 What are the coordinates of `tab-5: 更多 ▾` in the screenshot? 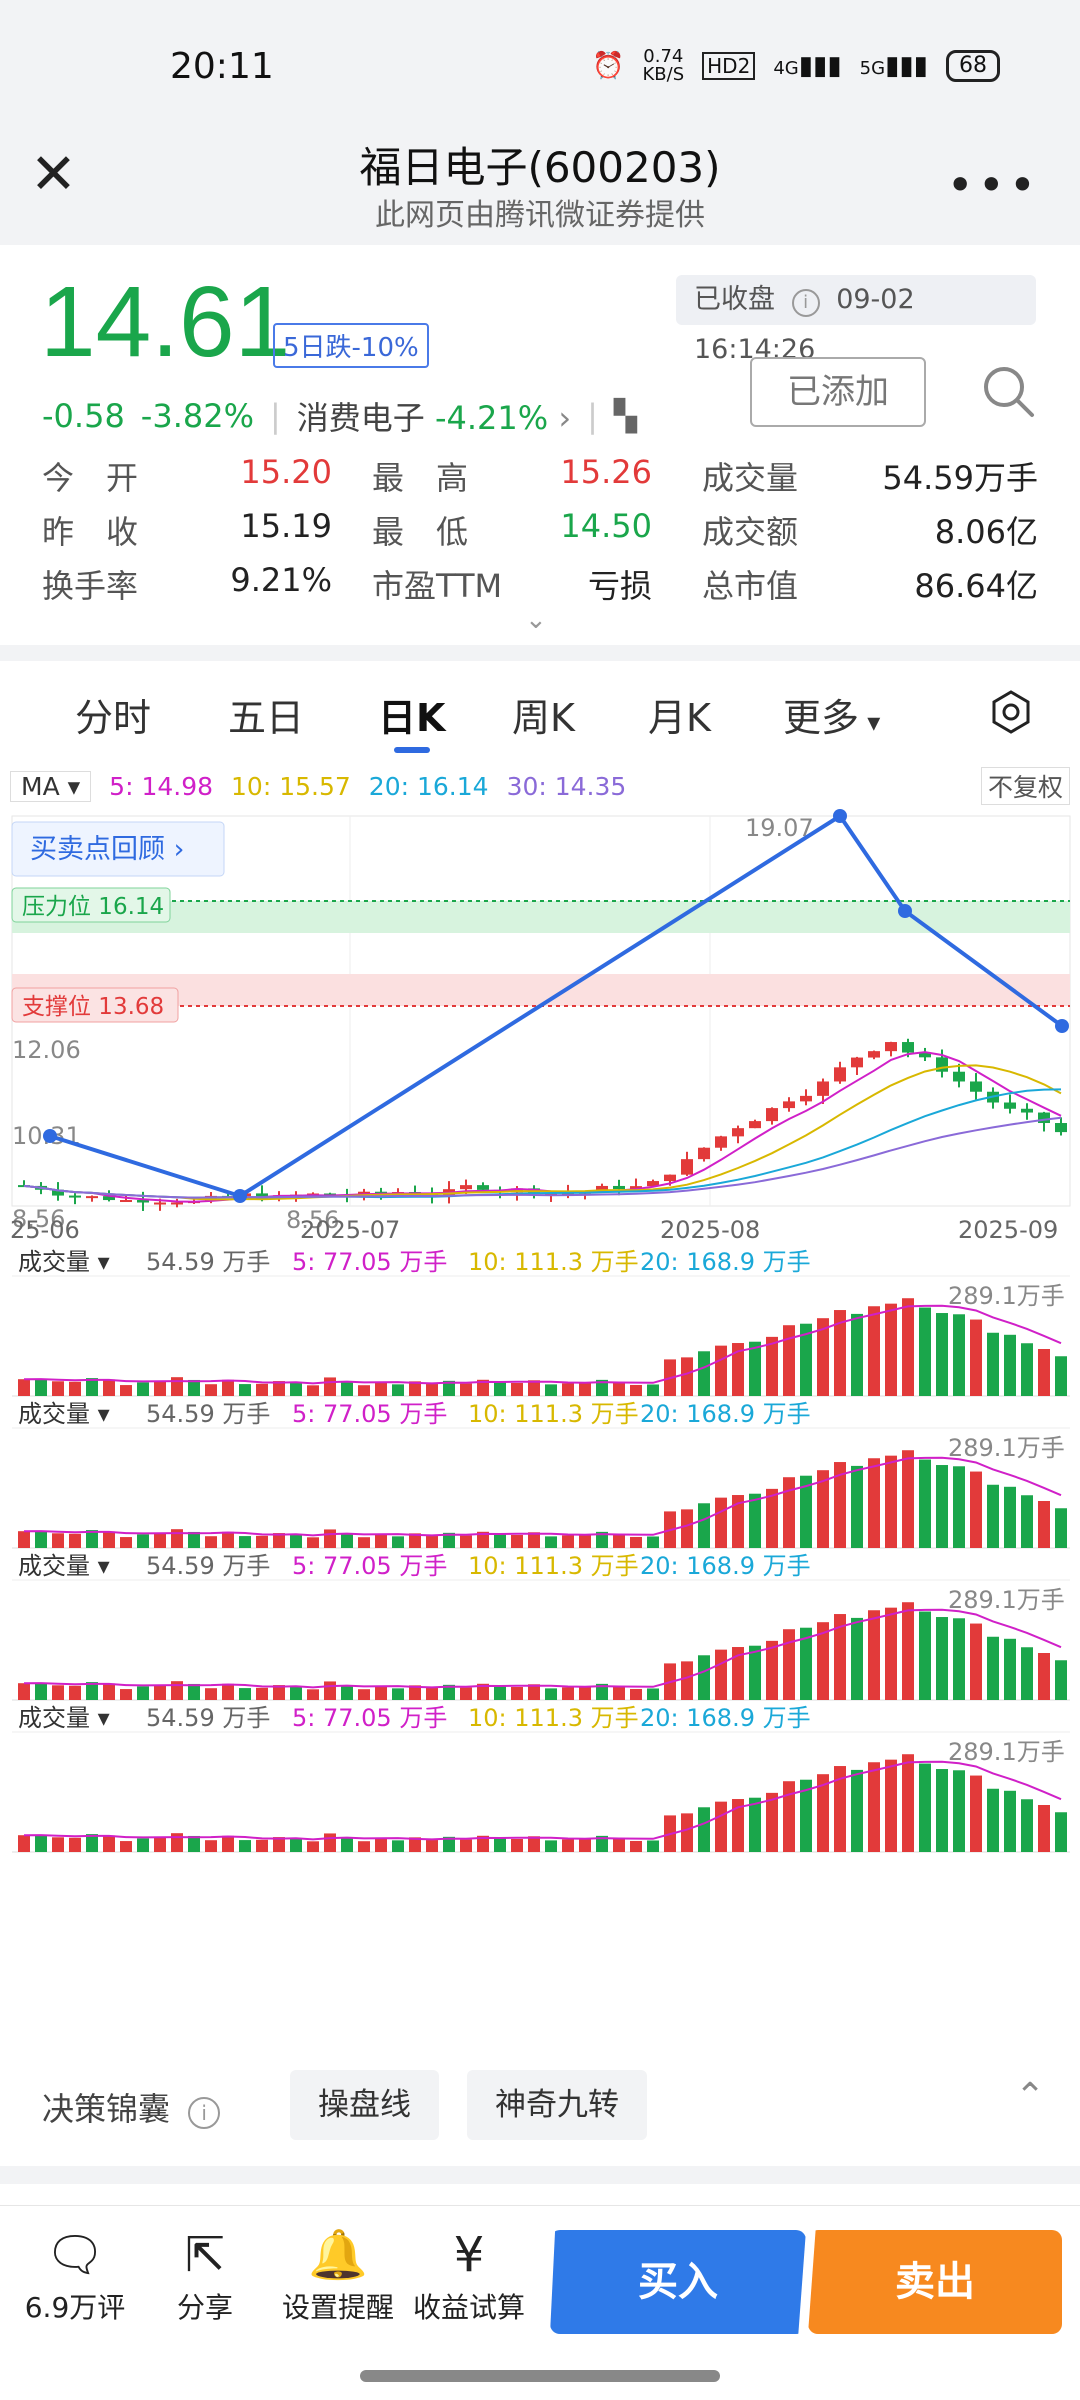 It's located at (832, 718).